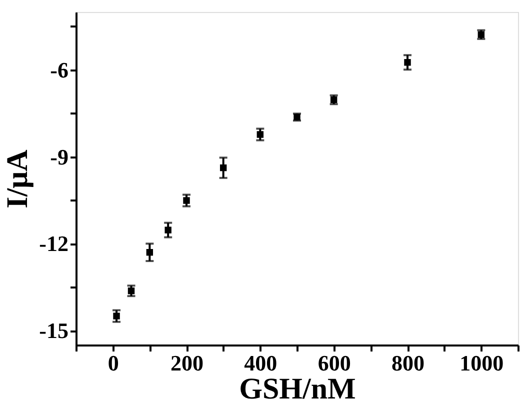  What do you see at coordinates (297, 389) in the screenshot?
I see `x-axis-title: GSH/nM` at bounding box center [297, 389].